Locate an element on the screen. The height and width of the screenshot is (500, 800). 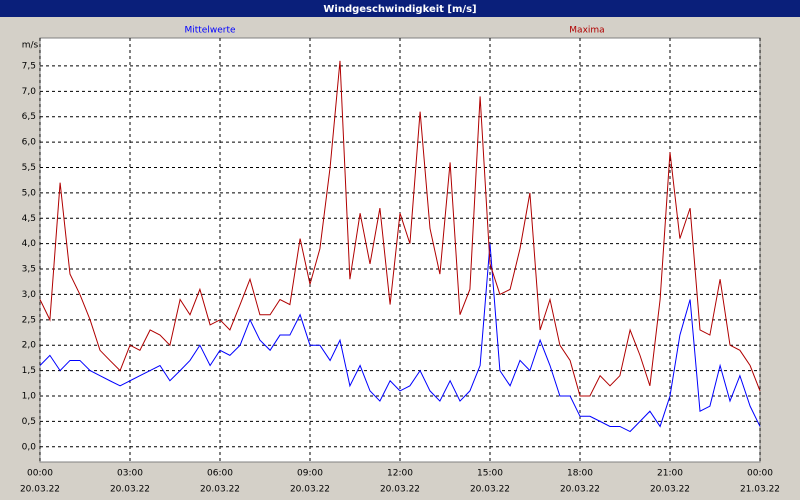
y-tick-label: 1,0 is located at coordinates (29, 396).